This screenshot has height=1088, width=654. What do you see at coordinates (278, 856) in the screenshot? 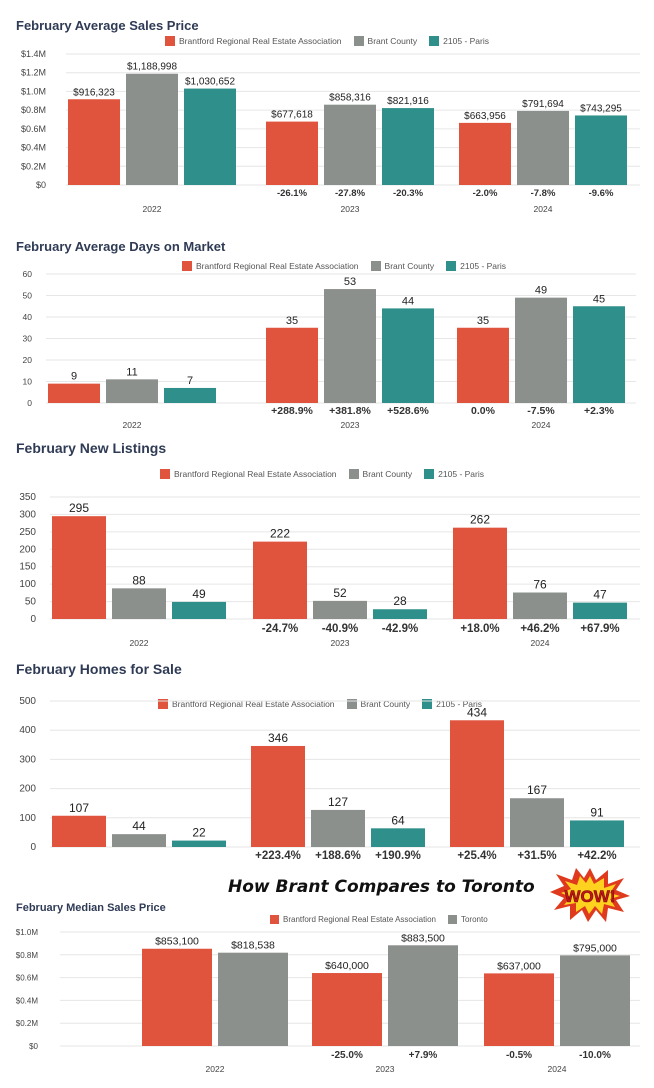
I see `change-label: +223.4%` at bounding box center [278, 856].